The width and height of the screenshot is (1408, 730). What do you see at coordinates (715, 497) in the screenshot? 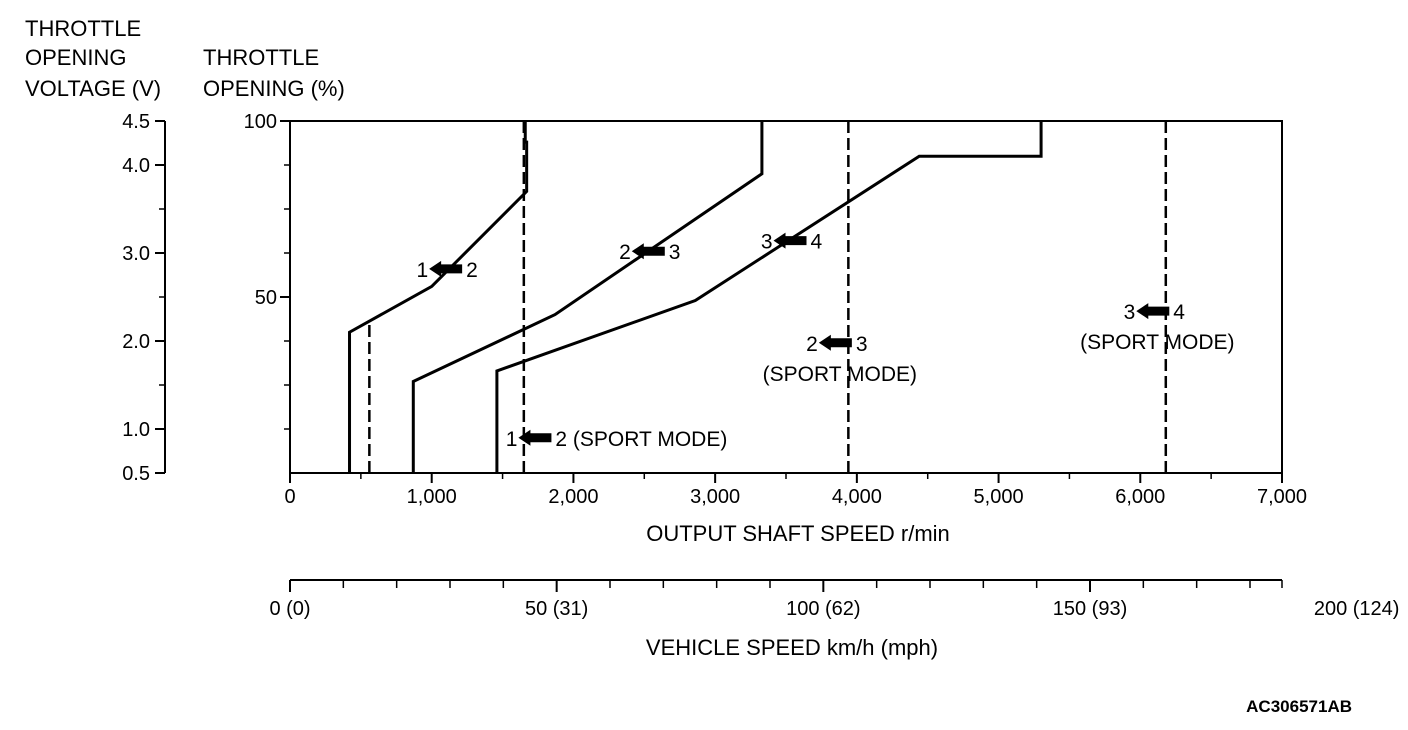
I see `x-tick-label: 3,000` at bounding box center [715, 497].